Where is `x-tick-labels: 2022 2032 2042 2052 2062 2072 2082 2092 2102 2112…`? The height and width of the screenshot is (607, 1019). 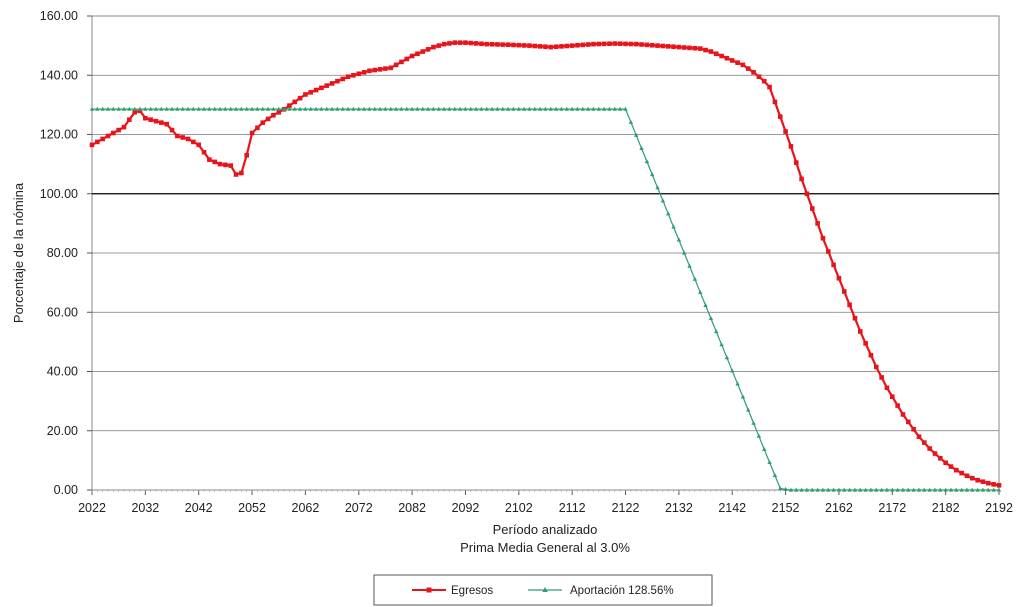
x-tick-labels: 2022 2032 2042 2052 2062 2072 2082 2092 2102 2112… is located at coordinates (545, 508).